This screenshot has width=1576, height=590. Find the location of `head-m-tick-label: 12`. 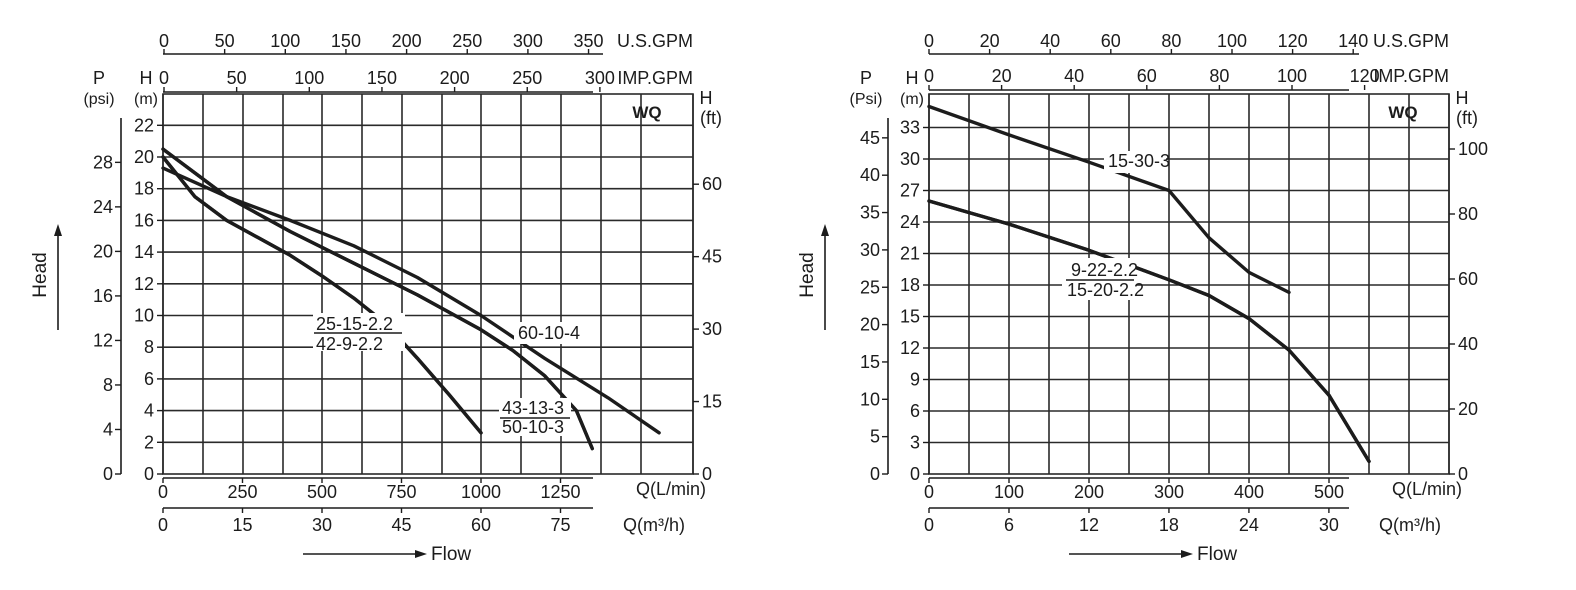

head-m-tick-label: 12 is located at coordinates (910, 348).